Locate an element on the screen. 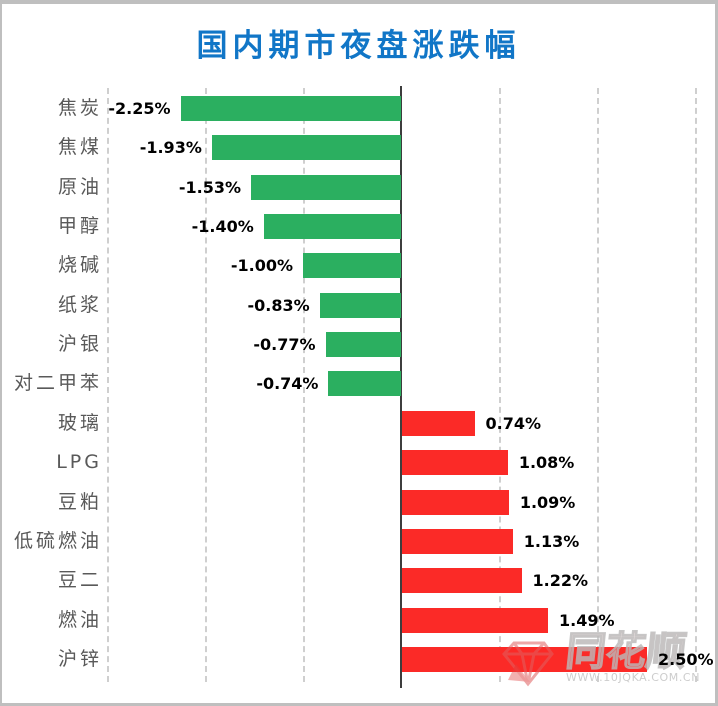 The image size is (718, 706). value-label: -1.93% is located at coordinates (170, 147).